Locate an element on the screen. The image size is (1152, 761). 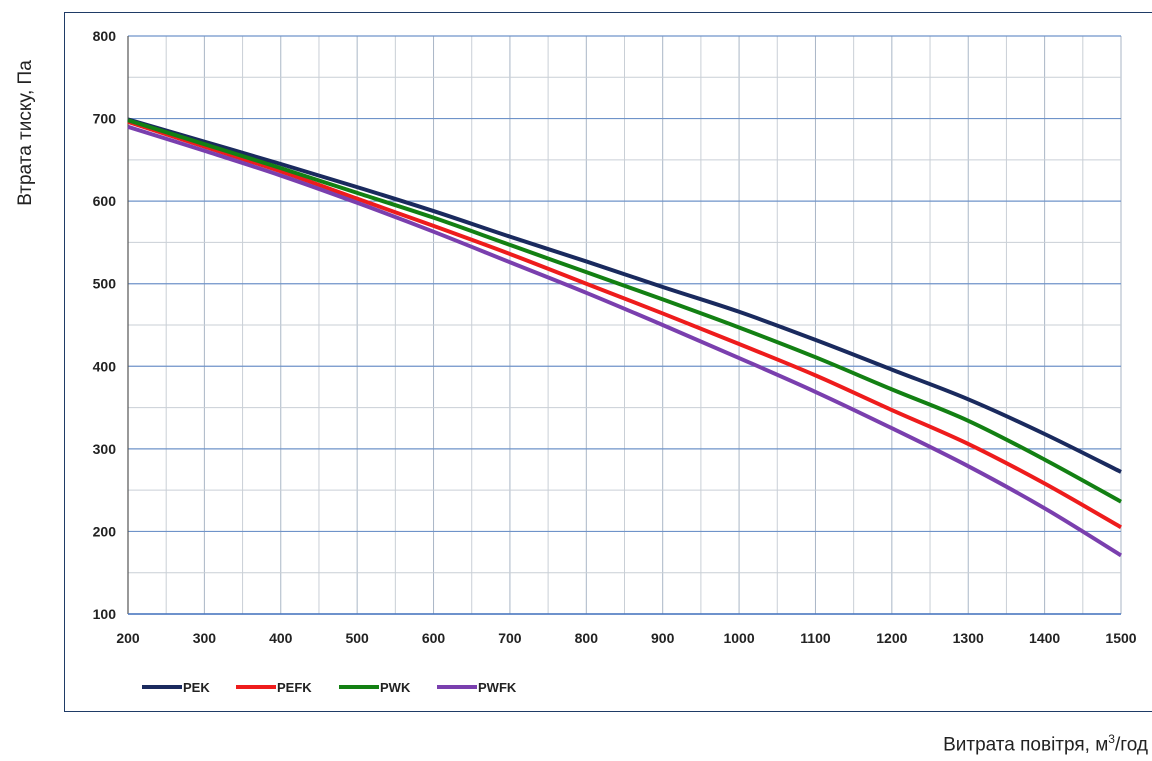
legend-label-pwfk: PWFK is located at coordinates (497, 687).